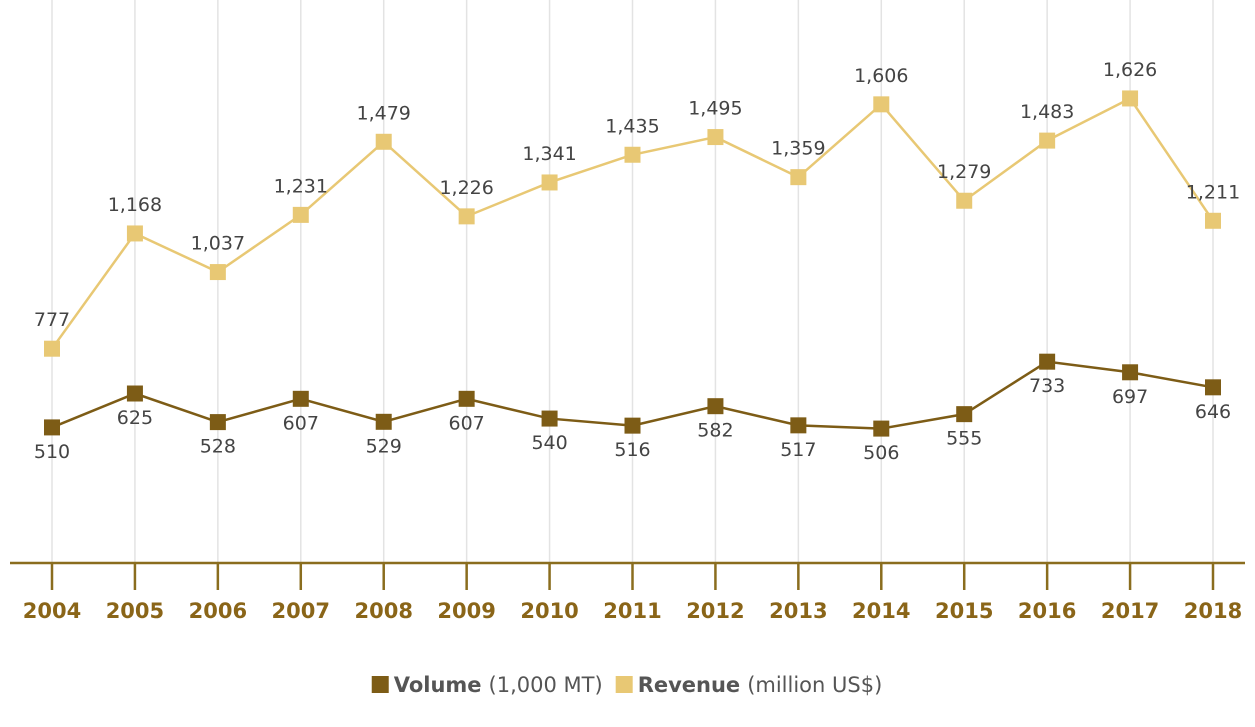  Describe the element at coordinates (135, 418) in the screenshot. I see `data-label: 625` at that location.